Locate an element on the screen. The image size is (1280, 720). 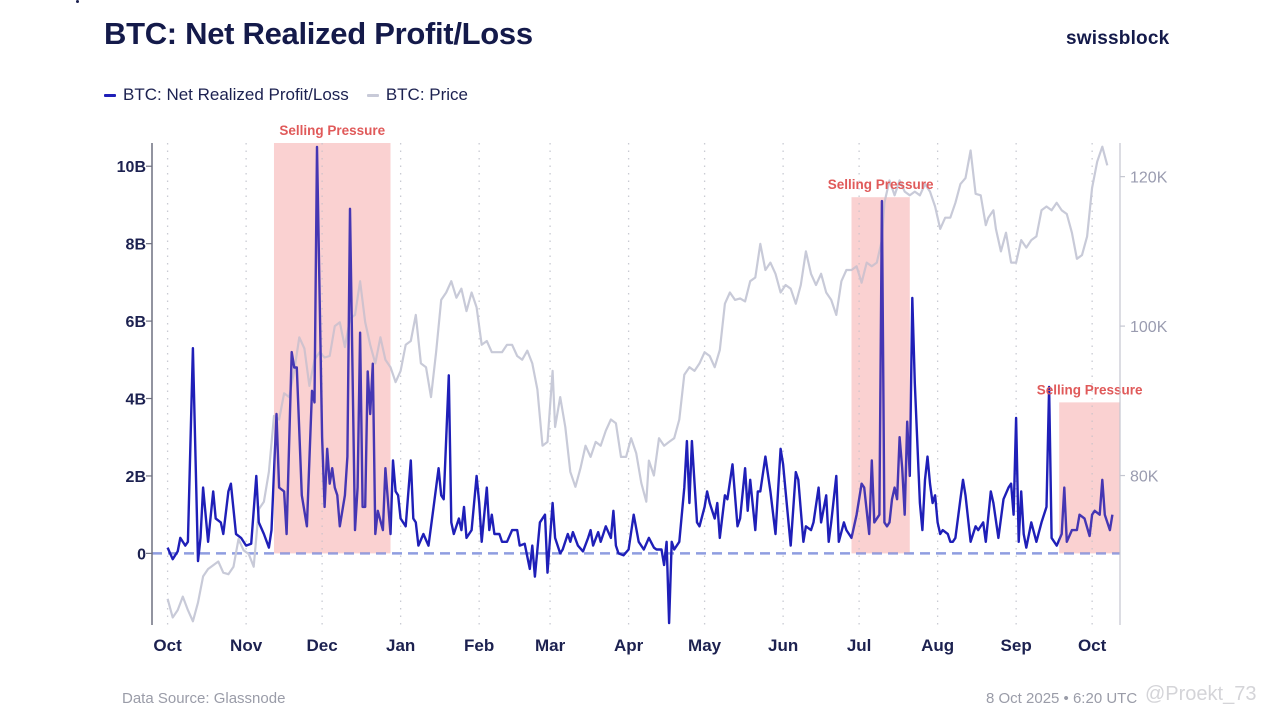
top-corner-mark is located at coordinates (77, 1).